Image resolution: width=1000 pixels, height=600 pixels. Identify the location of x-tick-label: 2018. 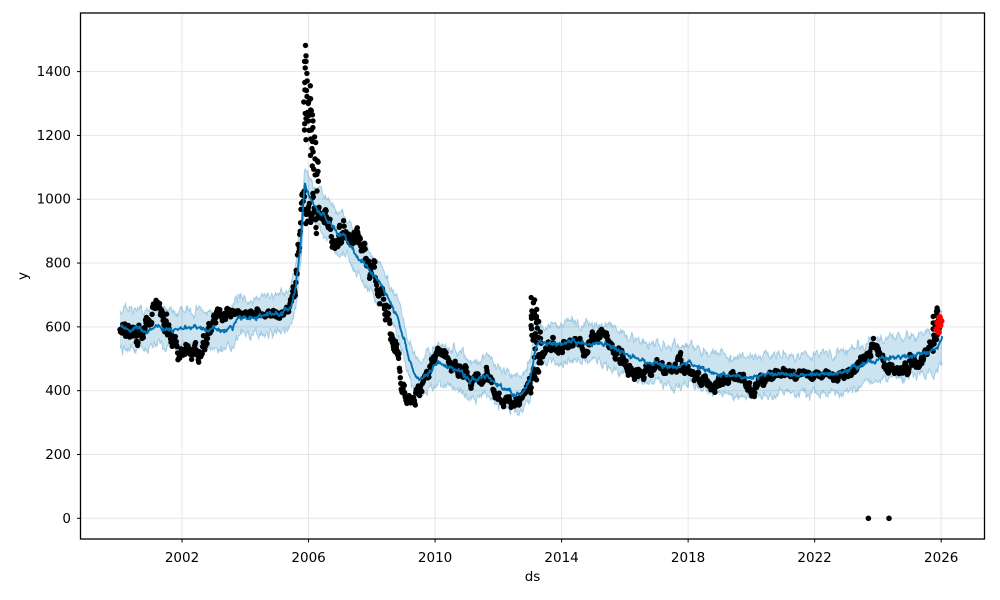
(688, 558).